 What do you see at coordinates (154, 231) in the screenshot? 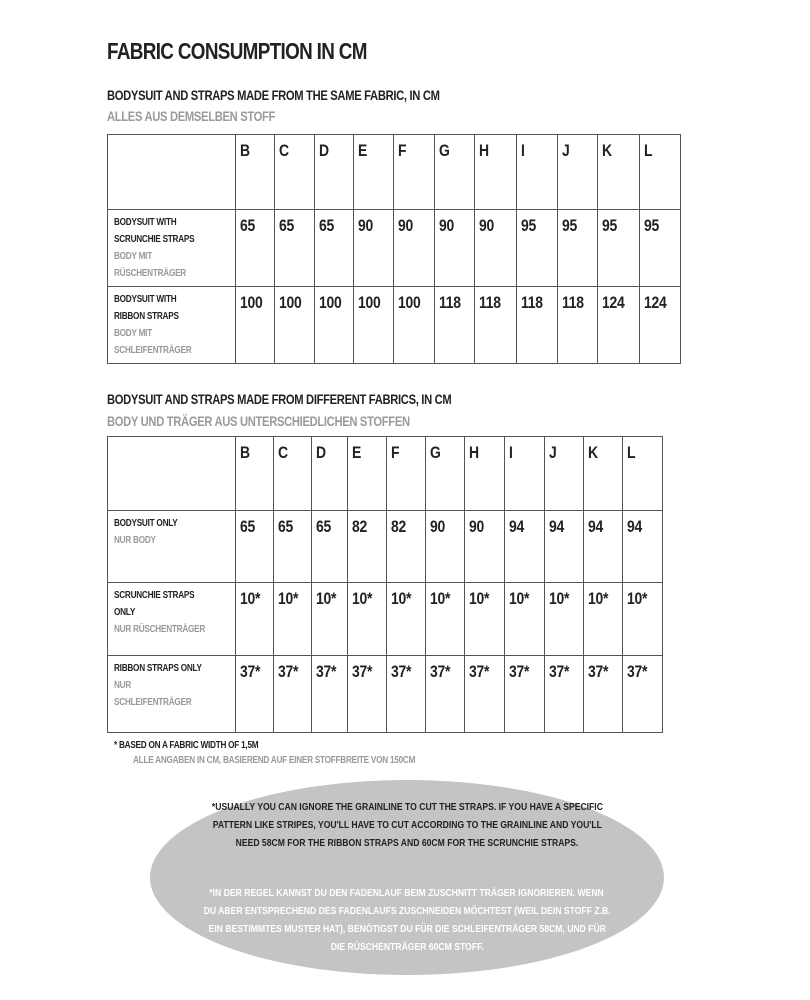
I see `label-en: Bodysuit with scrunchie straps` at bounding box center [154, 231].